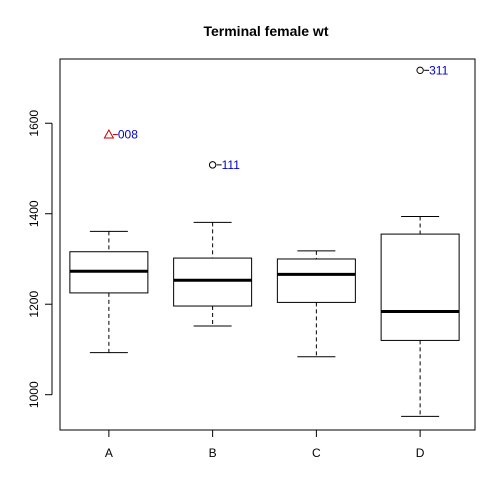  Describe the element at coordinates (109, 134) in the screenshot. I see `outlier-triangle-marker` at that location.